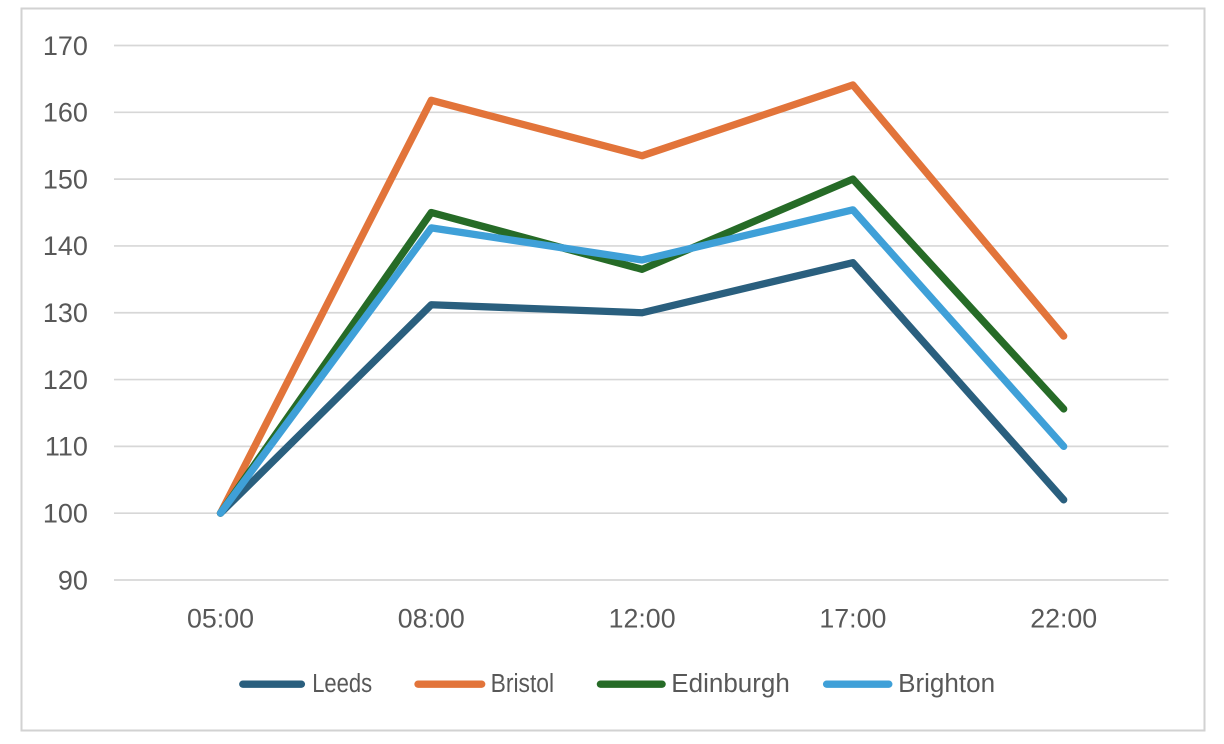 The width and height of the screenshot is (1224, 744). What do you see at coordinates (220, 619) in the screenshot?
I see `svg-text: 05:00` at bounding box center [220, 619].